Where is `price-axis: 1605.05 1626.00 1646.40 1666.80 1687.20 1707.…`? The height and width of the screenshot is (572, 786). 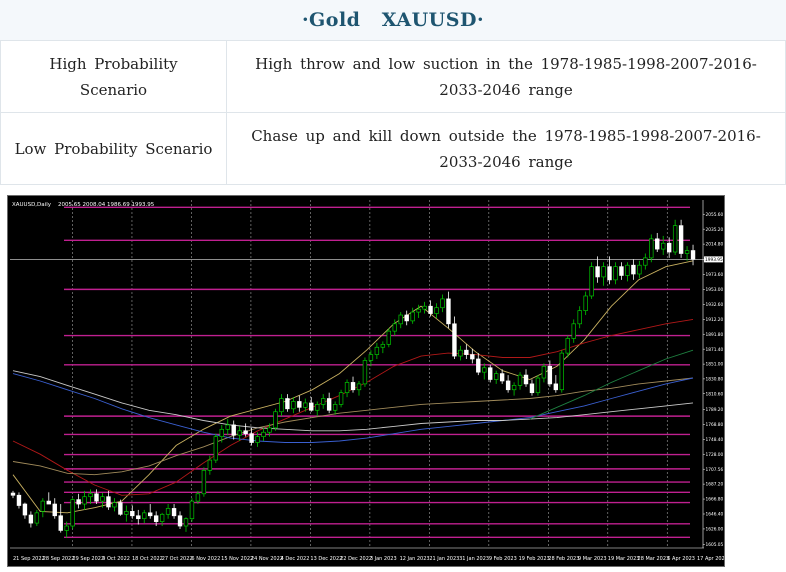 price-axis: 1605.05 1626.00 1646.40 1666.80 1687.20 1707.… is located at coordinates (713, 381).